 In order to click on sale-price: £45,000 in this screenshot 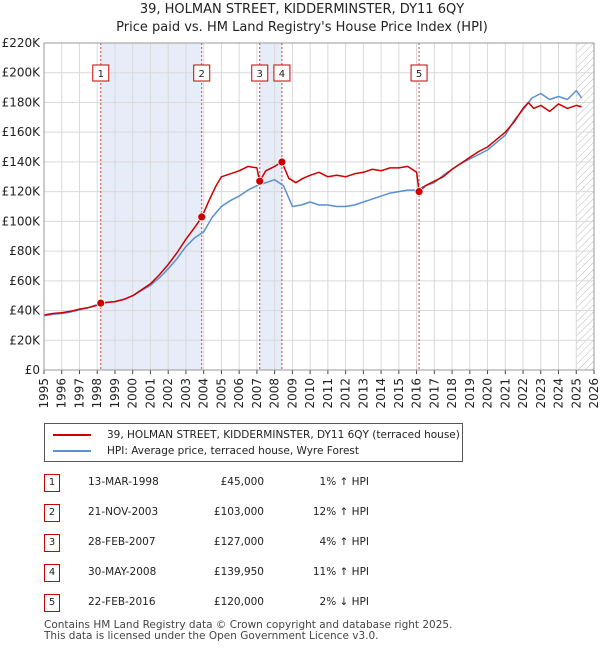, I will do `click(242, 482)`.